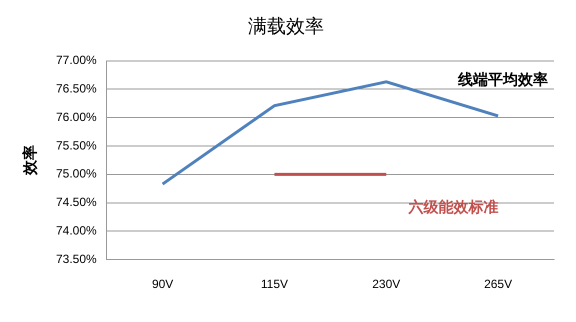  What do you see at coordinates (77, 173) in the screenshot?
I see `y-tick-label: 75.00%` at bounding box center [77, 173].